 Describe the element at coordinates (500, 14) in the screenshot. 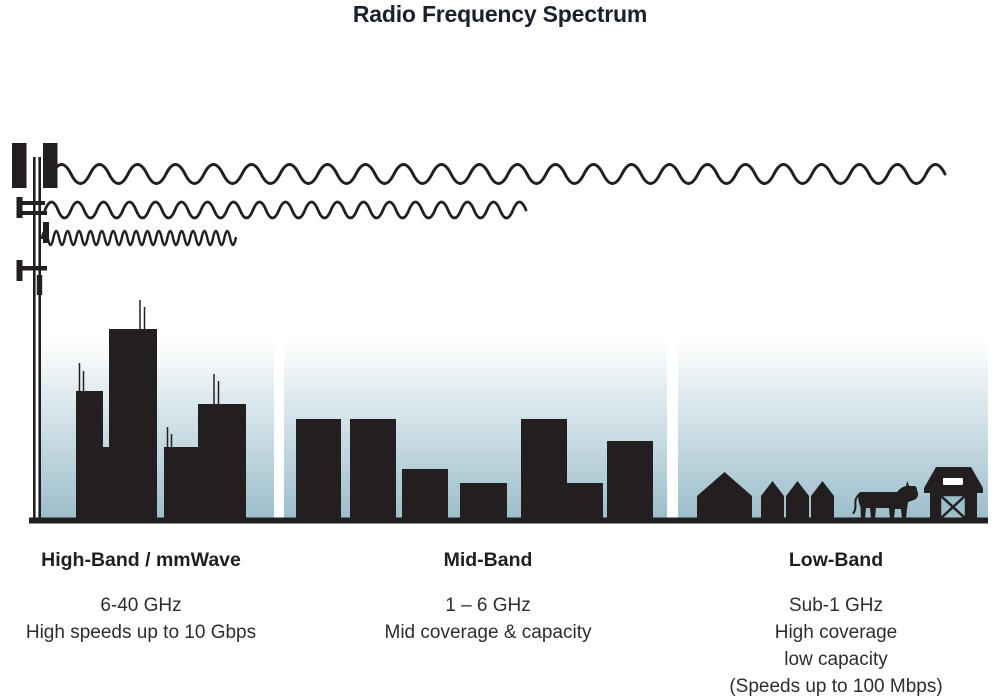

I see `page-title: Radio Frequency Spectrum` at that location.